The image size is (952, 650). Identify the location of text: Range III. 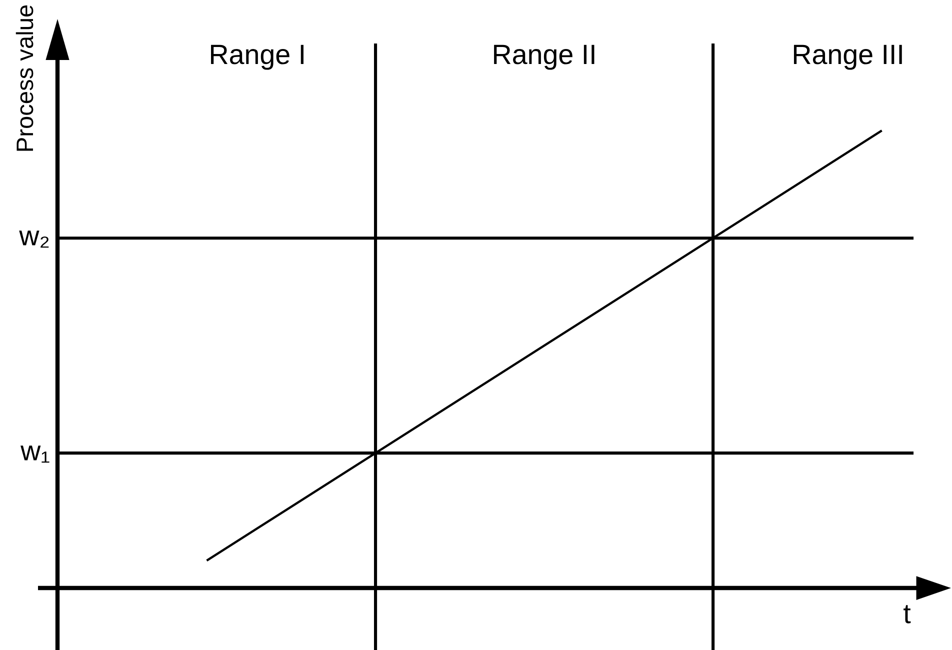
(848, 57).